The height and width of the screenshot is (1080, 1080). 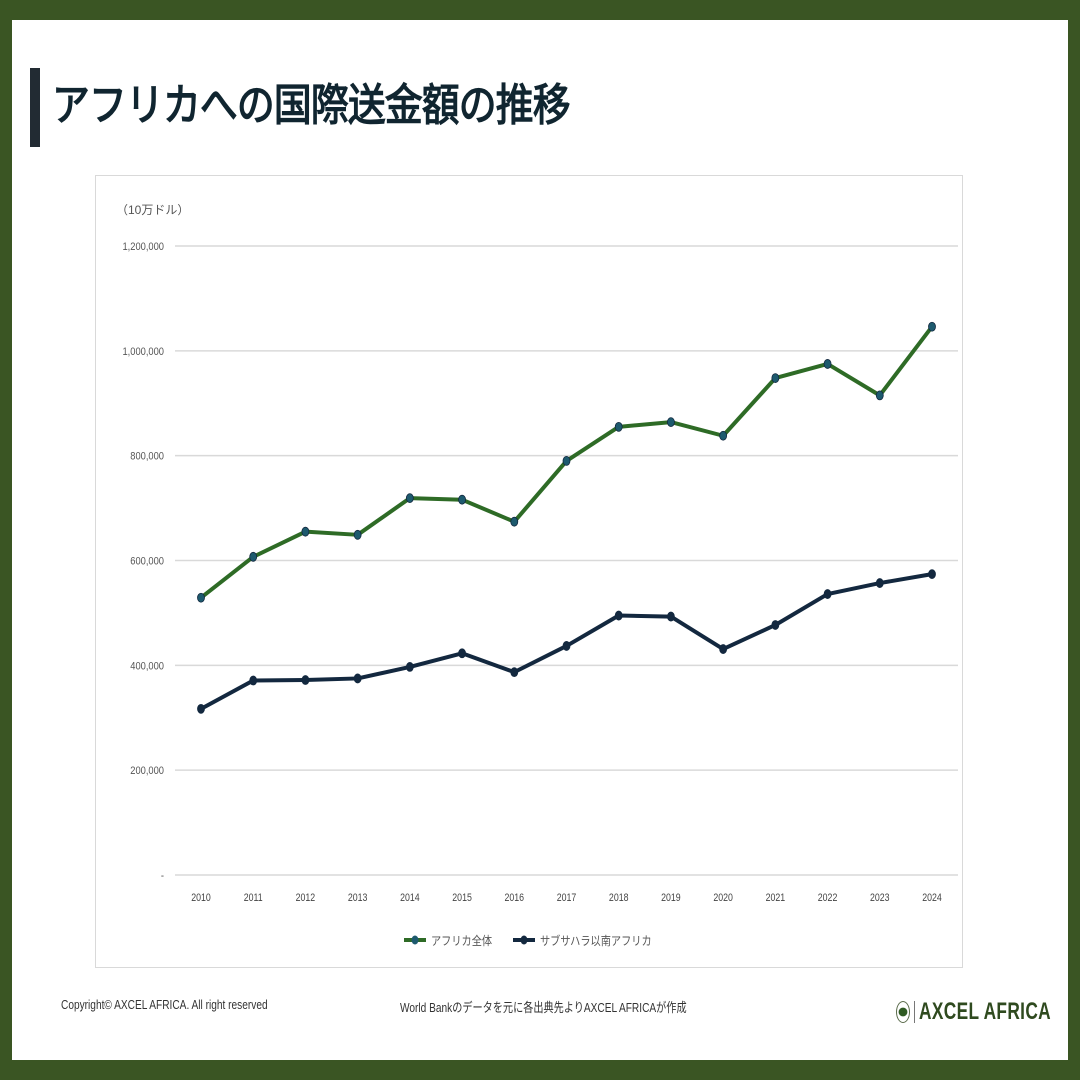 I want to click on x-tick-label: 2015, so click(x=462, y=898).